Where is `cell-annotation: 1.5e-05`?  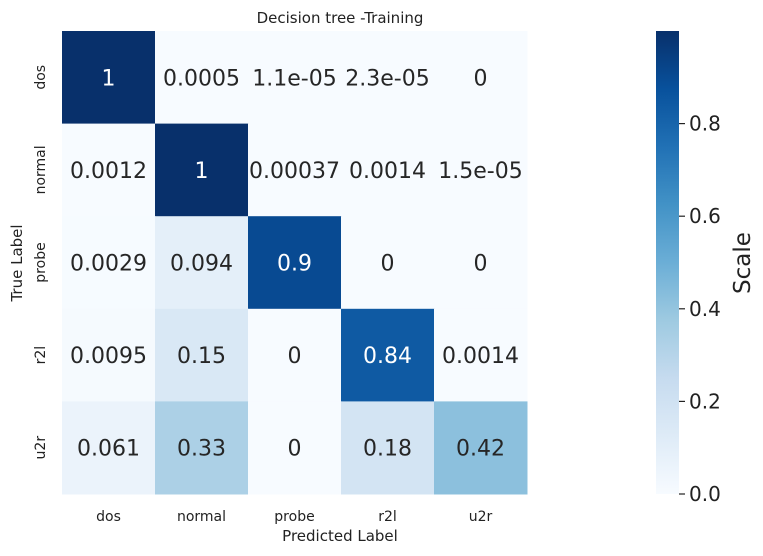
cell-annotation: 1.5e-05 is located at coordinates (480, 171).